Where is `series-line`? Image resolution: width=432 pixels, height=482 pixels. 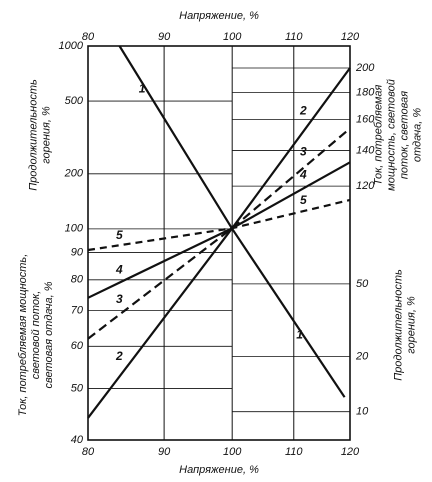 series-line is located at coordinates (219, 225).